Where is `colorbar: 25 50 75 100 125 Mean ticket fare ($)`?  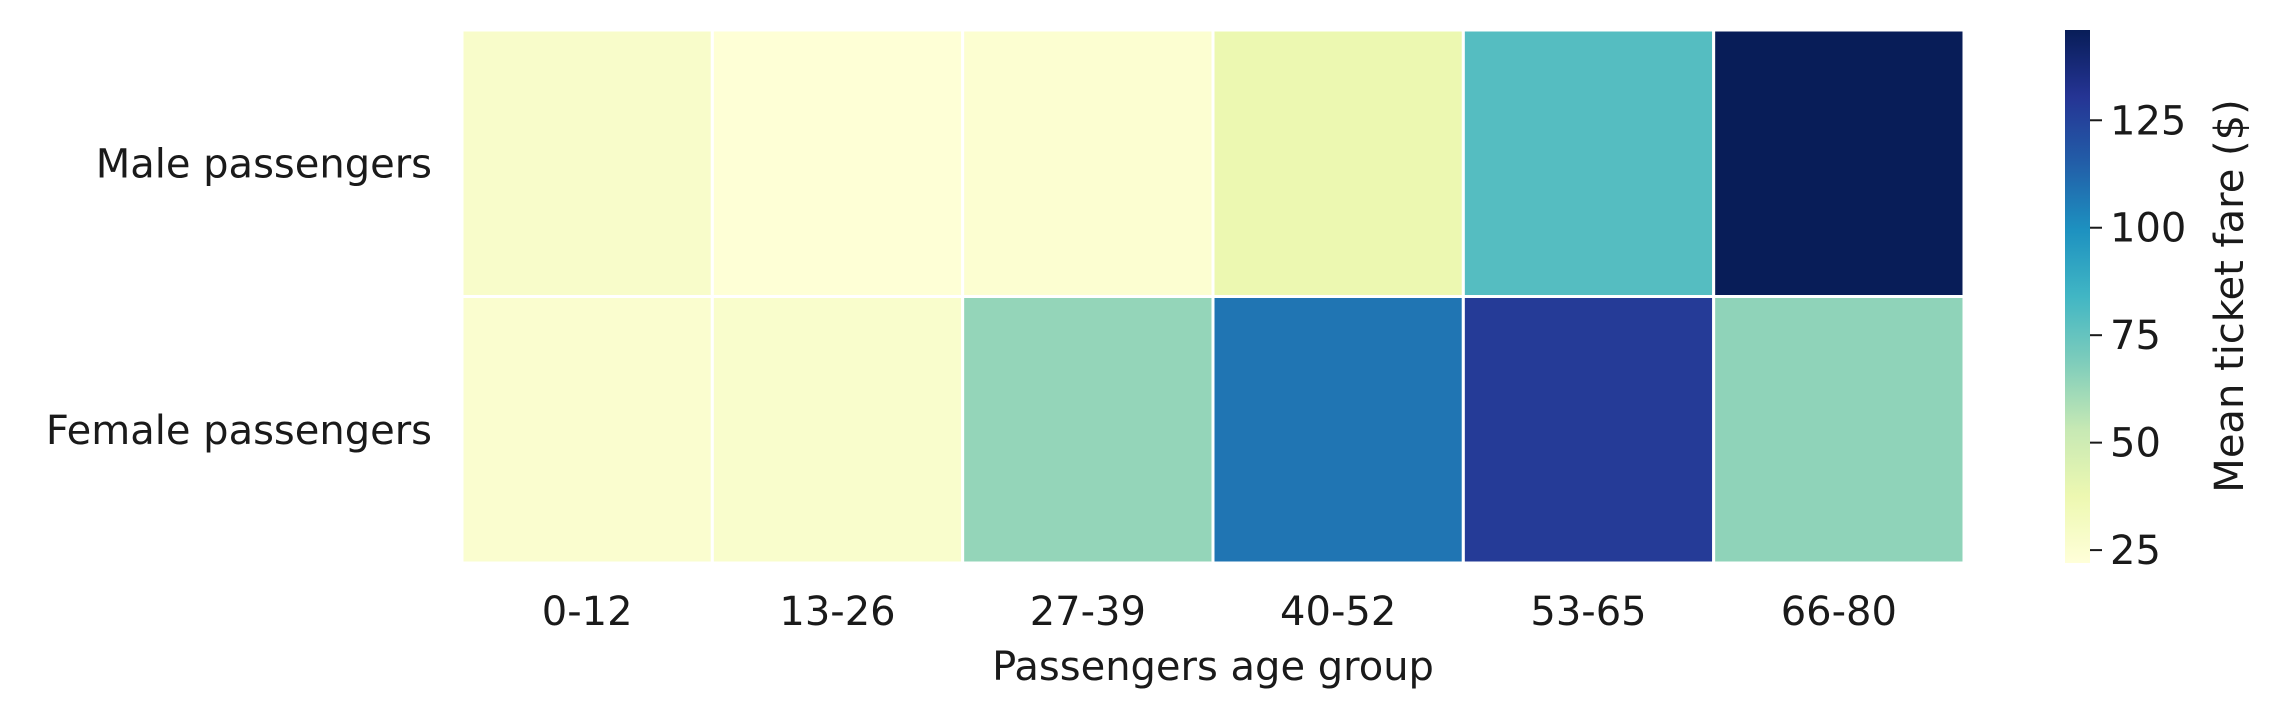
colorbar: 25 50 75 100 125 Mean ticket fare ($) is located at coordinates (2159, 302).